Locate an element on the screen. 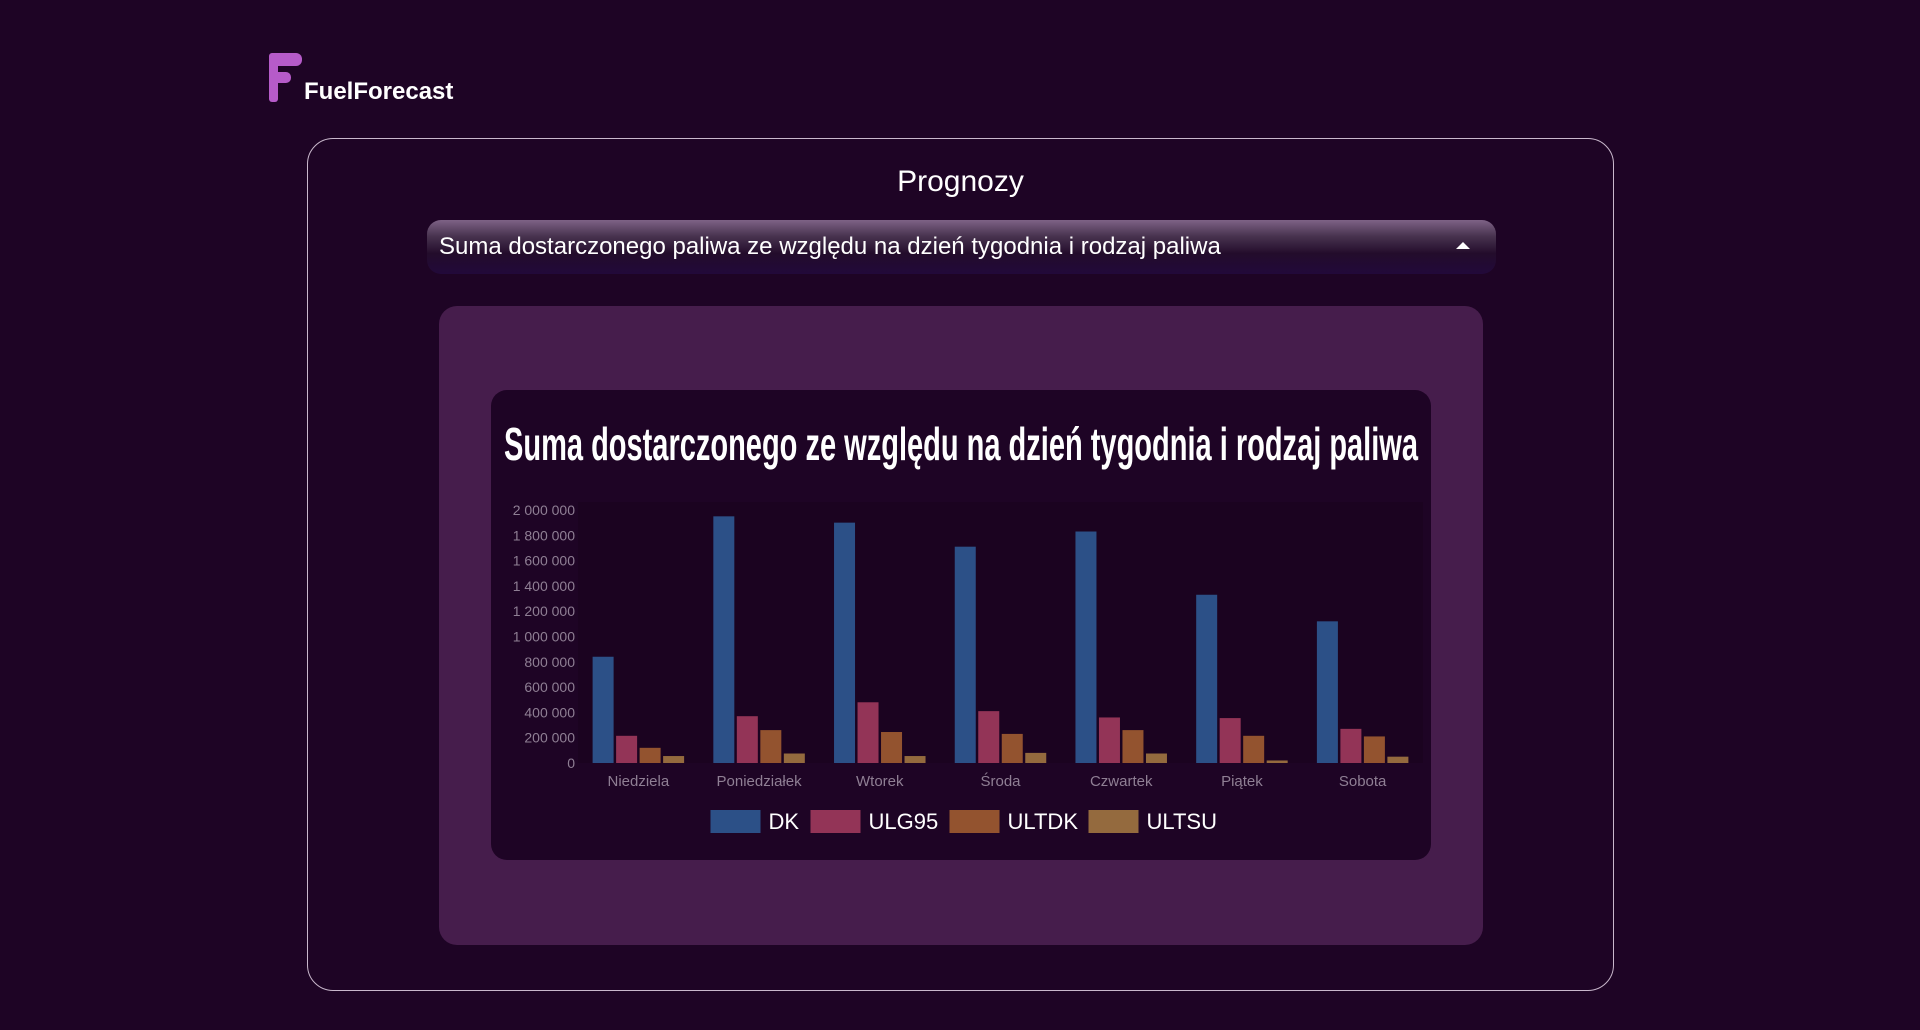 This screenshot has height=1030, width=1920. brand-logo: FuelForecast is located at coordinates (388, 80).